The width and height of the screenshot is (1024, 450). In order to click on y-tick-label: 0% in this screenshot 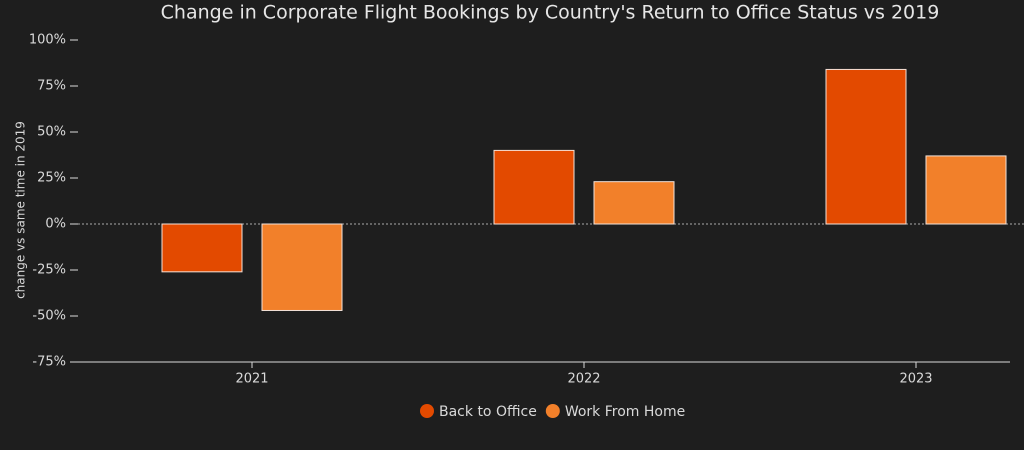, I will do `click(55, 224)`.